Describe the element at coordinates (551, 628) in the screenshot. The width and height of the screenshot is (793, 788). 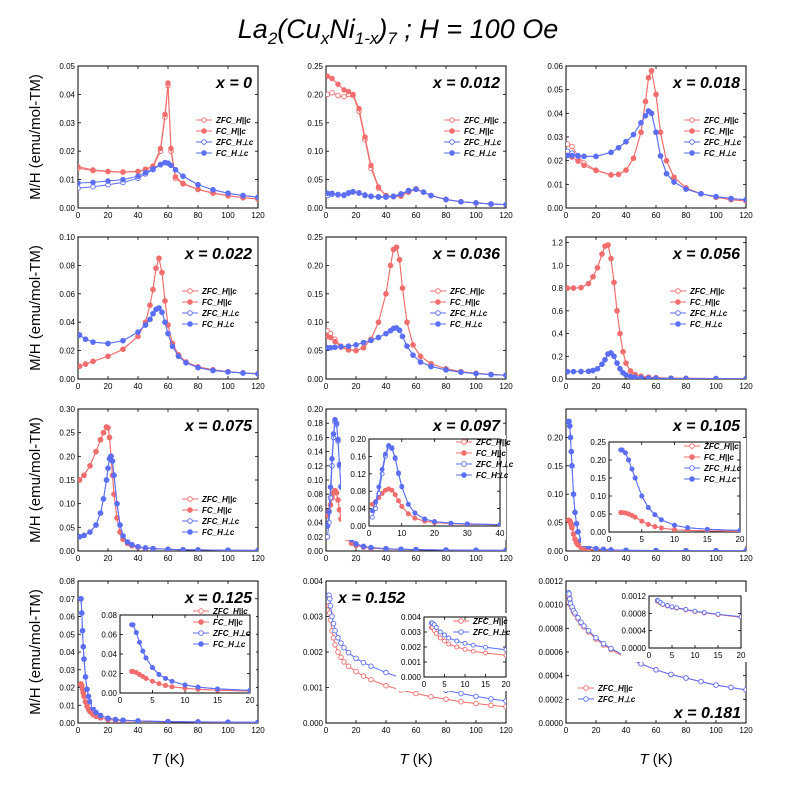
I see `y-tick-label: 0.0008` at that location.